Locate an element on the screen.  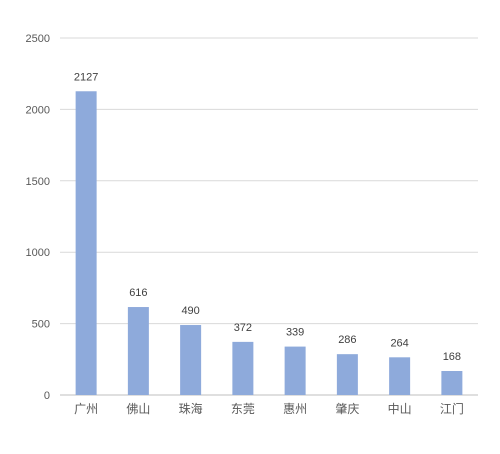
data-label: 616 is located at coordinates (138, 293).